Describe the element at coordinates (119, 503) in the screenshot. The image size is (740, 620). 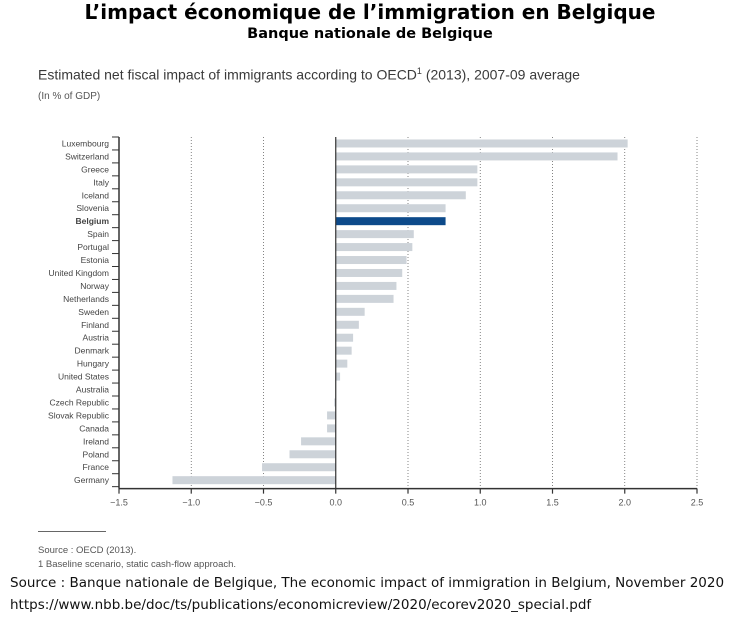
I see `x-tick-label: −1.5` at that location.